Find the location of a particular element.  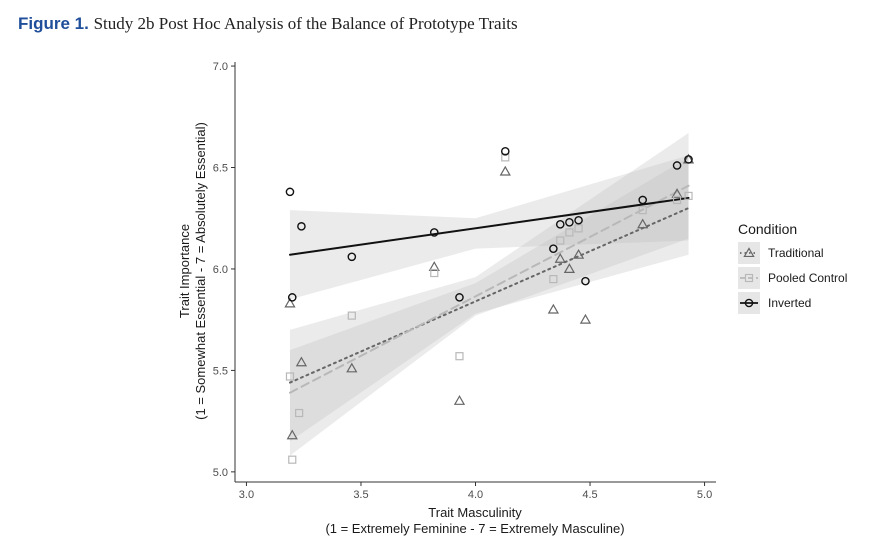

y-tick-label: 5.5 is located at coordinates (220, 371).